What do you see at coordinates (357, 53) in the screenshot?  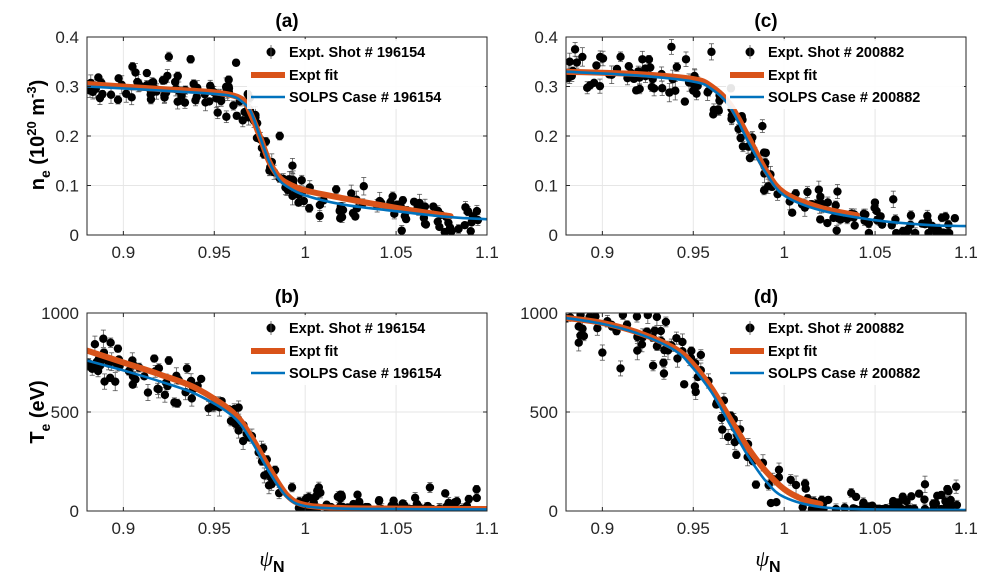 I see `legend-label-experiment: Expt. Shot # 196154` at bounding box center [357, 53].